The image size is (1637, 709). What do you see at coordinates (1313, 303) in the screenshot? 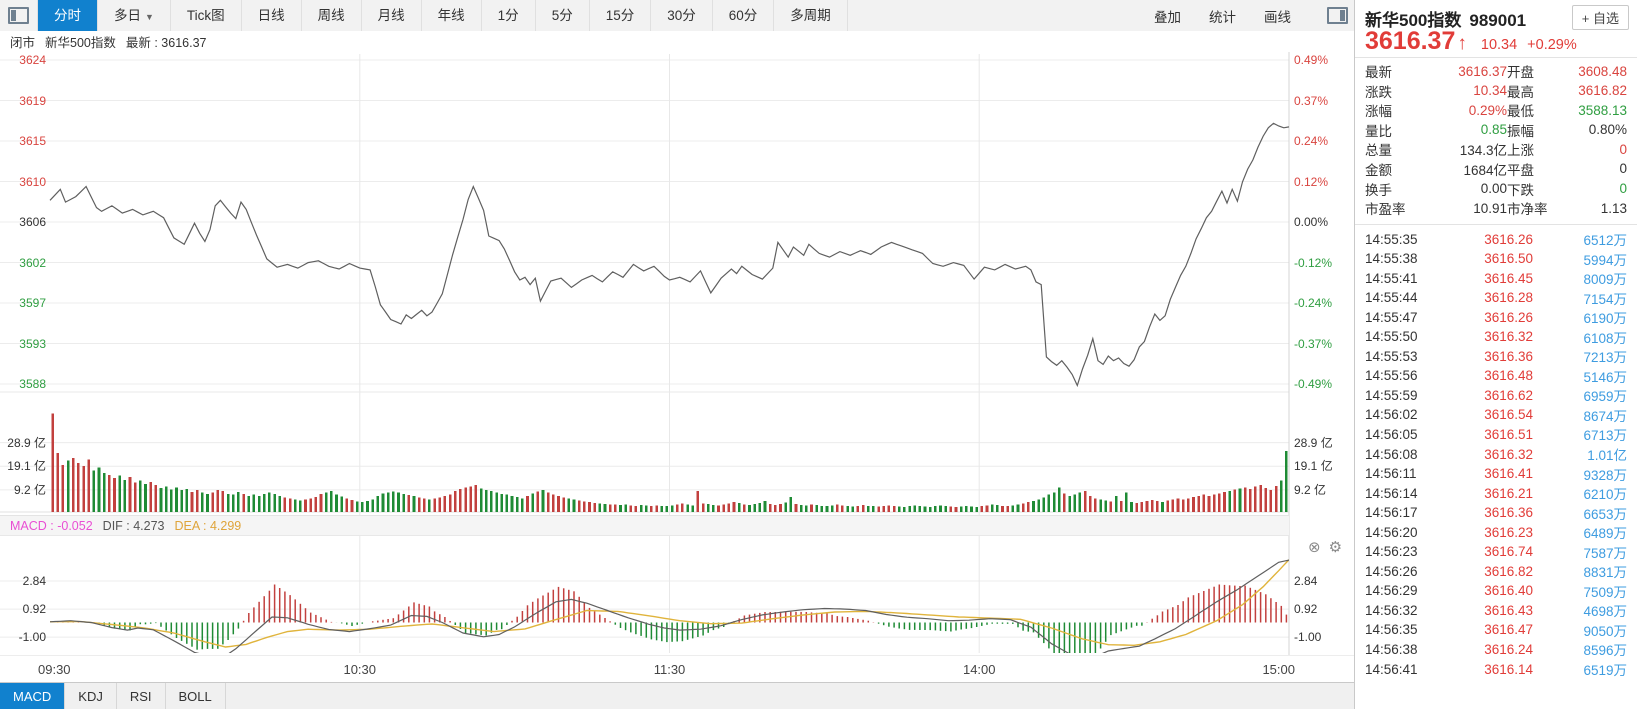
I see `price-axis-right-label: -0.24%` at bounding box center [1313, 303].